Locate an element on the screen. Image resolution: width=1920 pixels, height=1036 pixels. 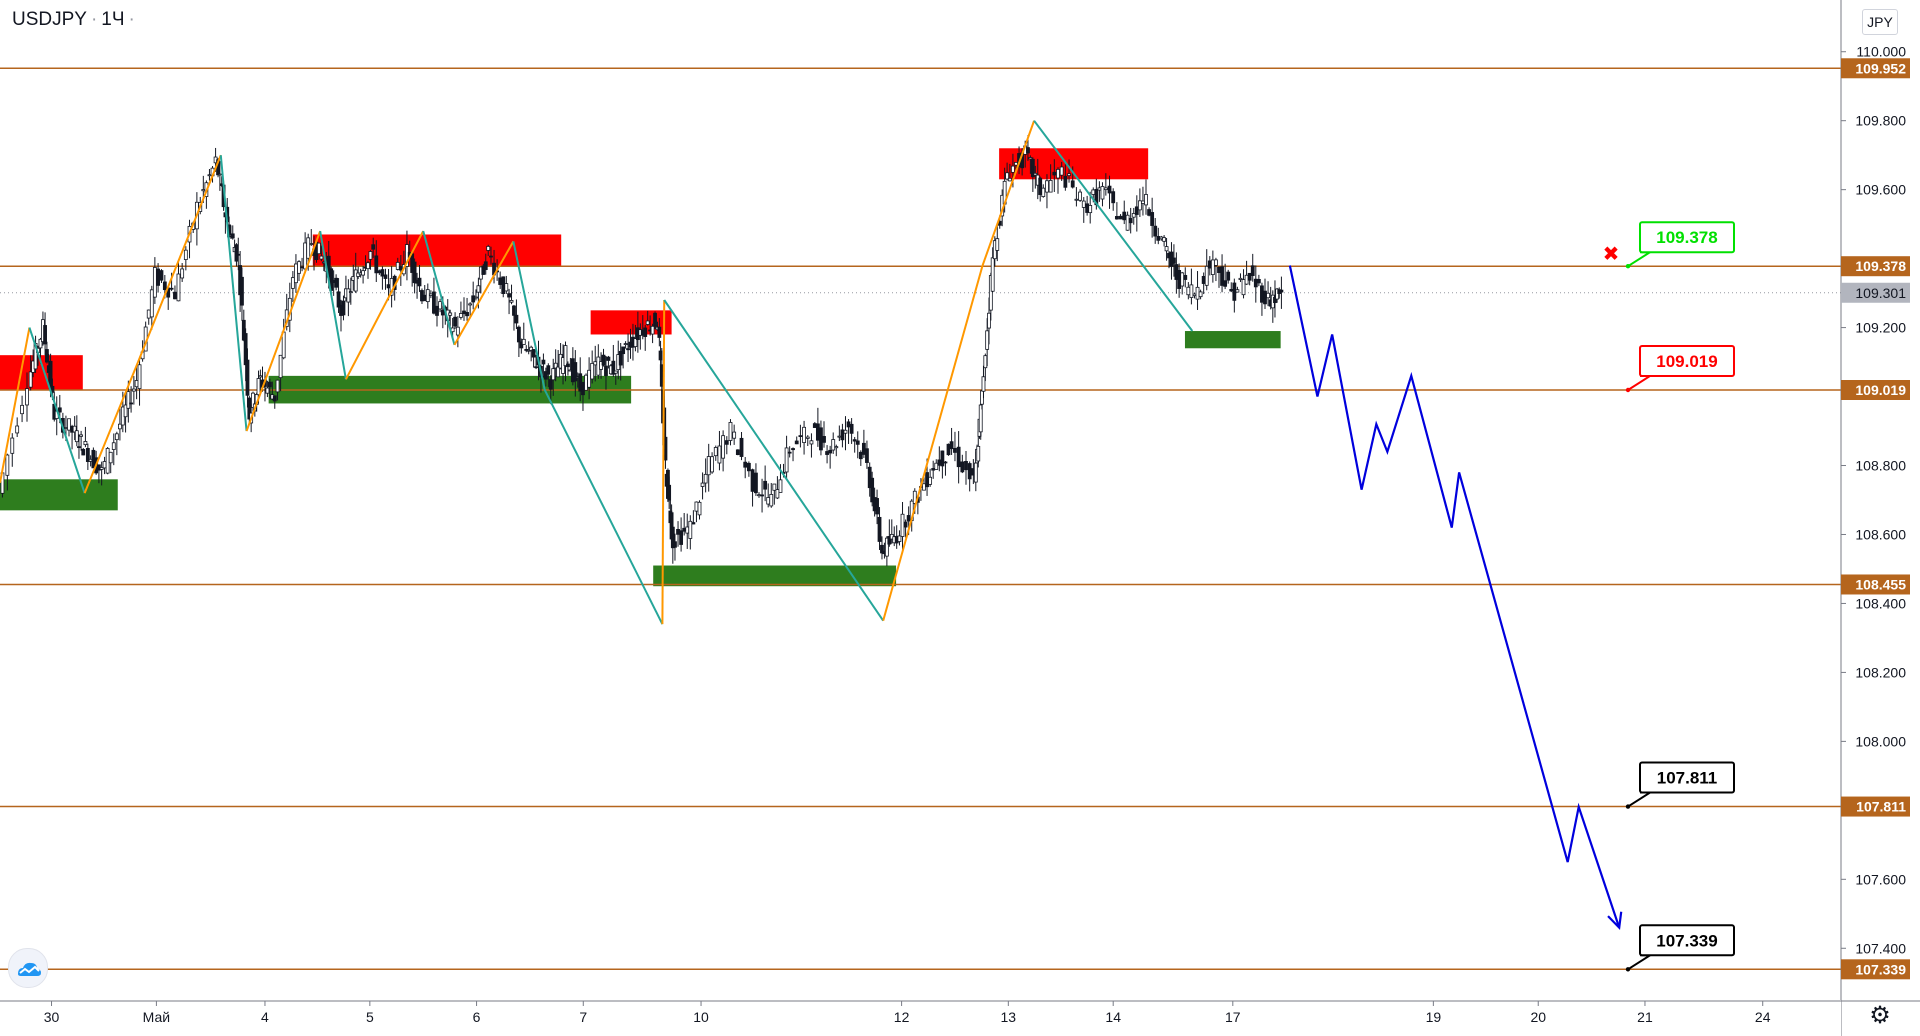
currency-button: JPY is located at coordinates (1880, 22).